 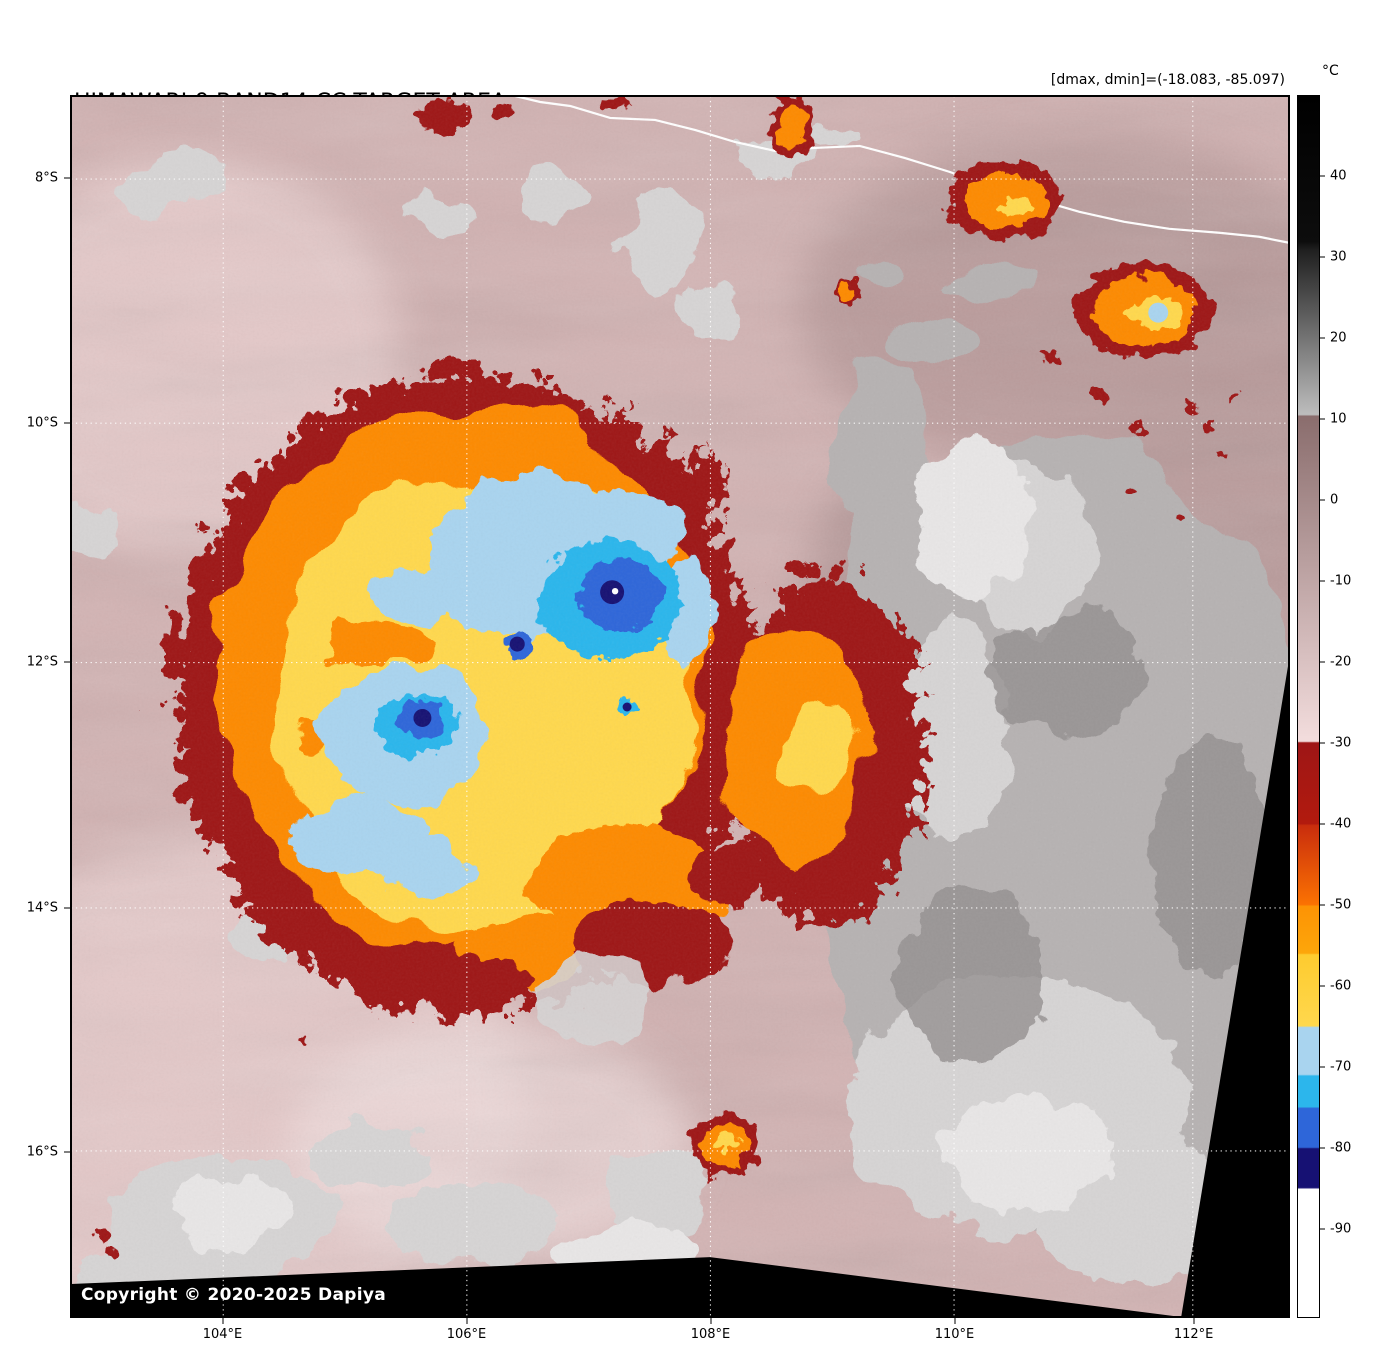 What do you see at coordinates (680, 1338) in the screenshot?
I see `longitude-axis: 104°E 106°E 108°E 110°E 112°E` at bounding box center [680, 1338].